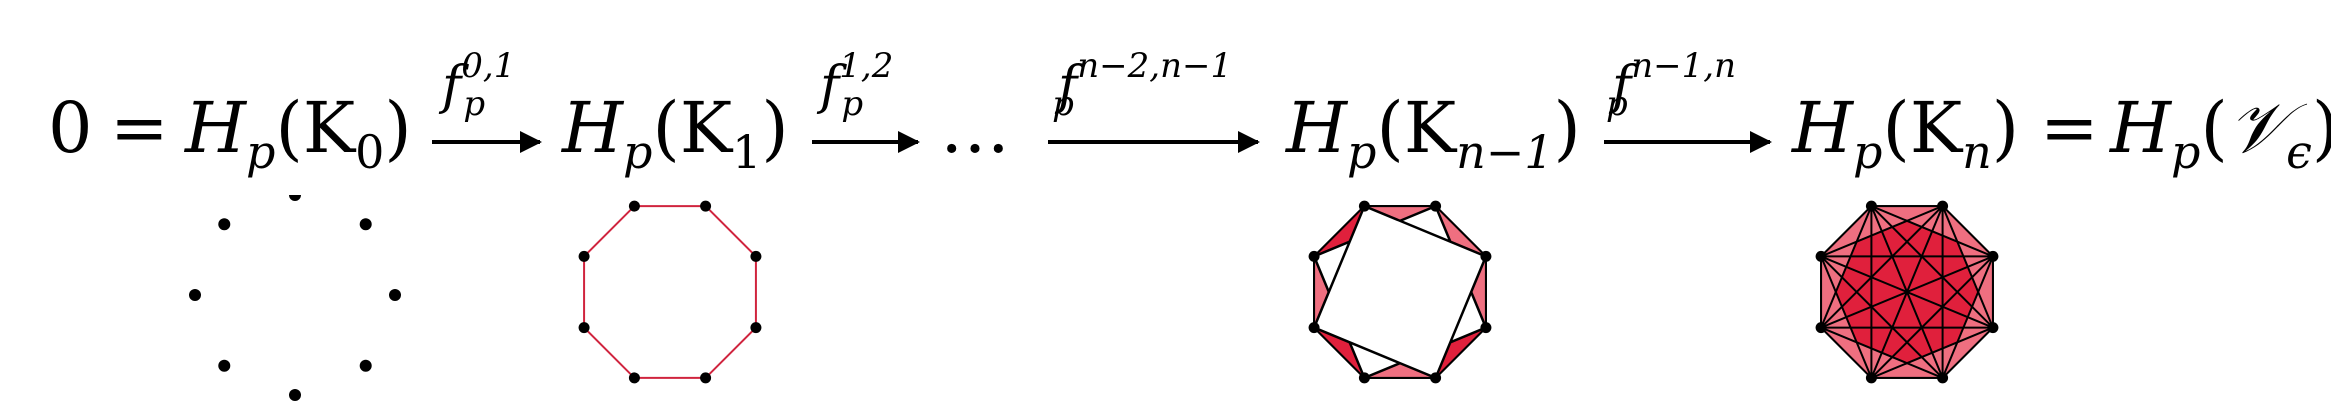 The height and width of the screenshot is (411, 2331). Describe the element at coordinates (479, 85) in the screenshot. I see `map-label-0-1: f0,1p` at that location.